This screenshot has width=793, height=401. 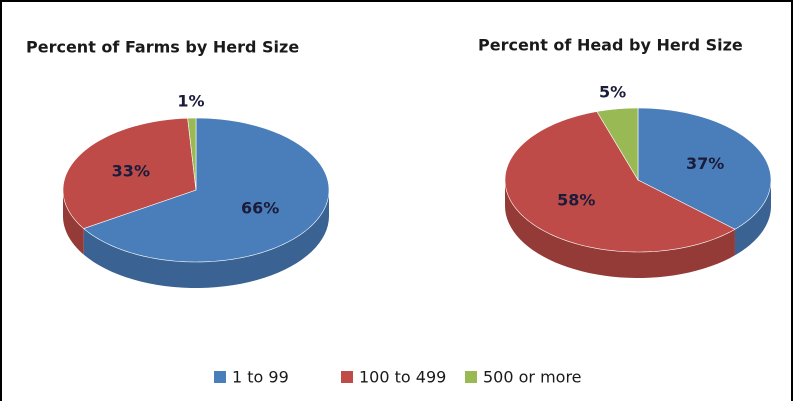 What do you see at coordinates (705, 163) in the screenshot?
I see `data-label: 37%` at bounding box center [705, 163].